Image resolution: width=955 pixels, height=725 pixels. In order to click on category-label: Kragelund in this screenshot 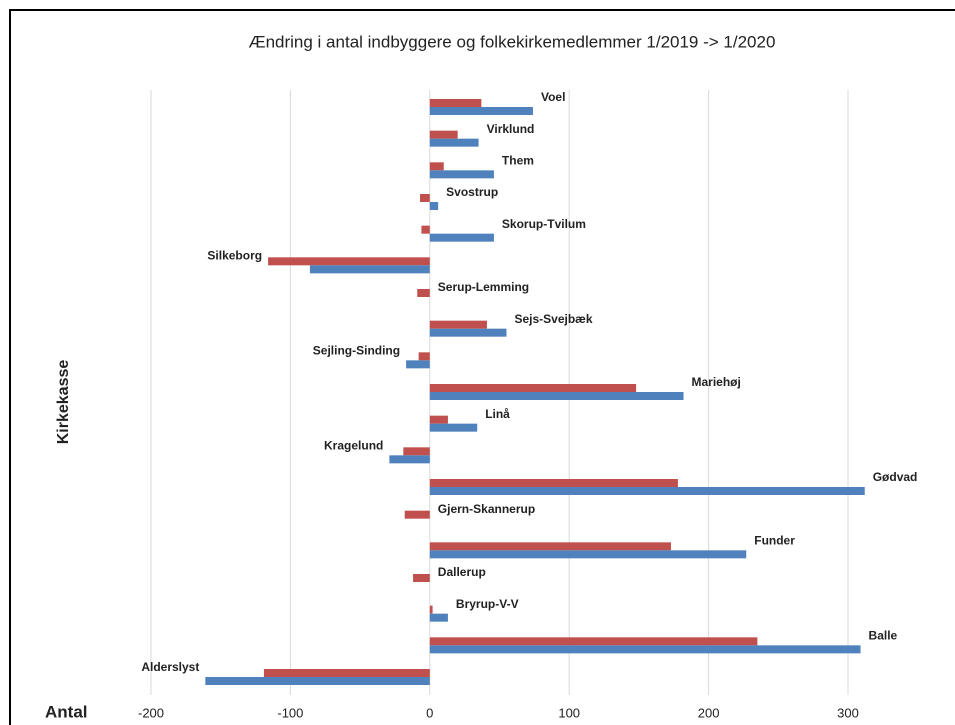, I will do `click(353, 446)`.